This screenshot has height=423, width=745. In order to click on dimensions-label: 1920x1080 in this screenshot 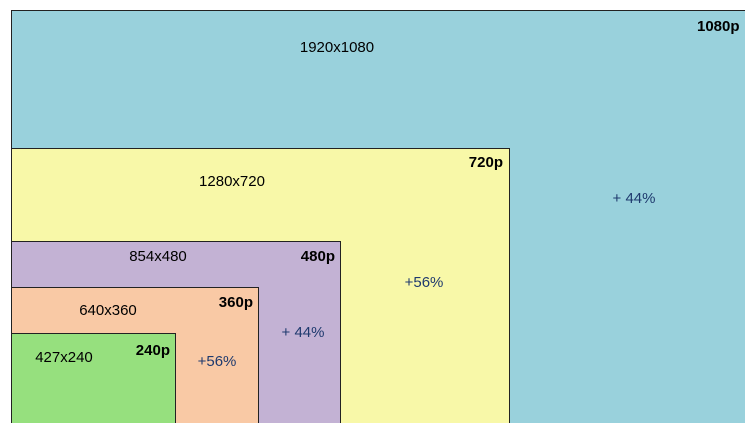, I will do `click(337, 47)`.